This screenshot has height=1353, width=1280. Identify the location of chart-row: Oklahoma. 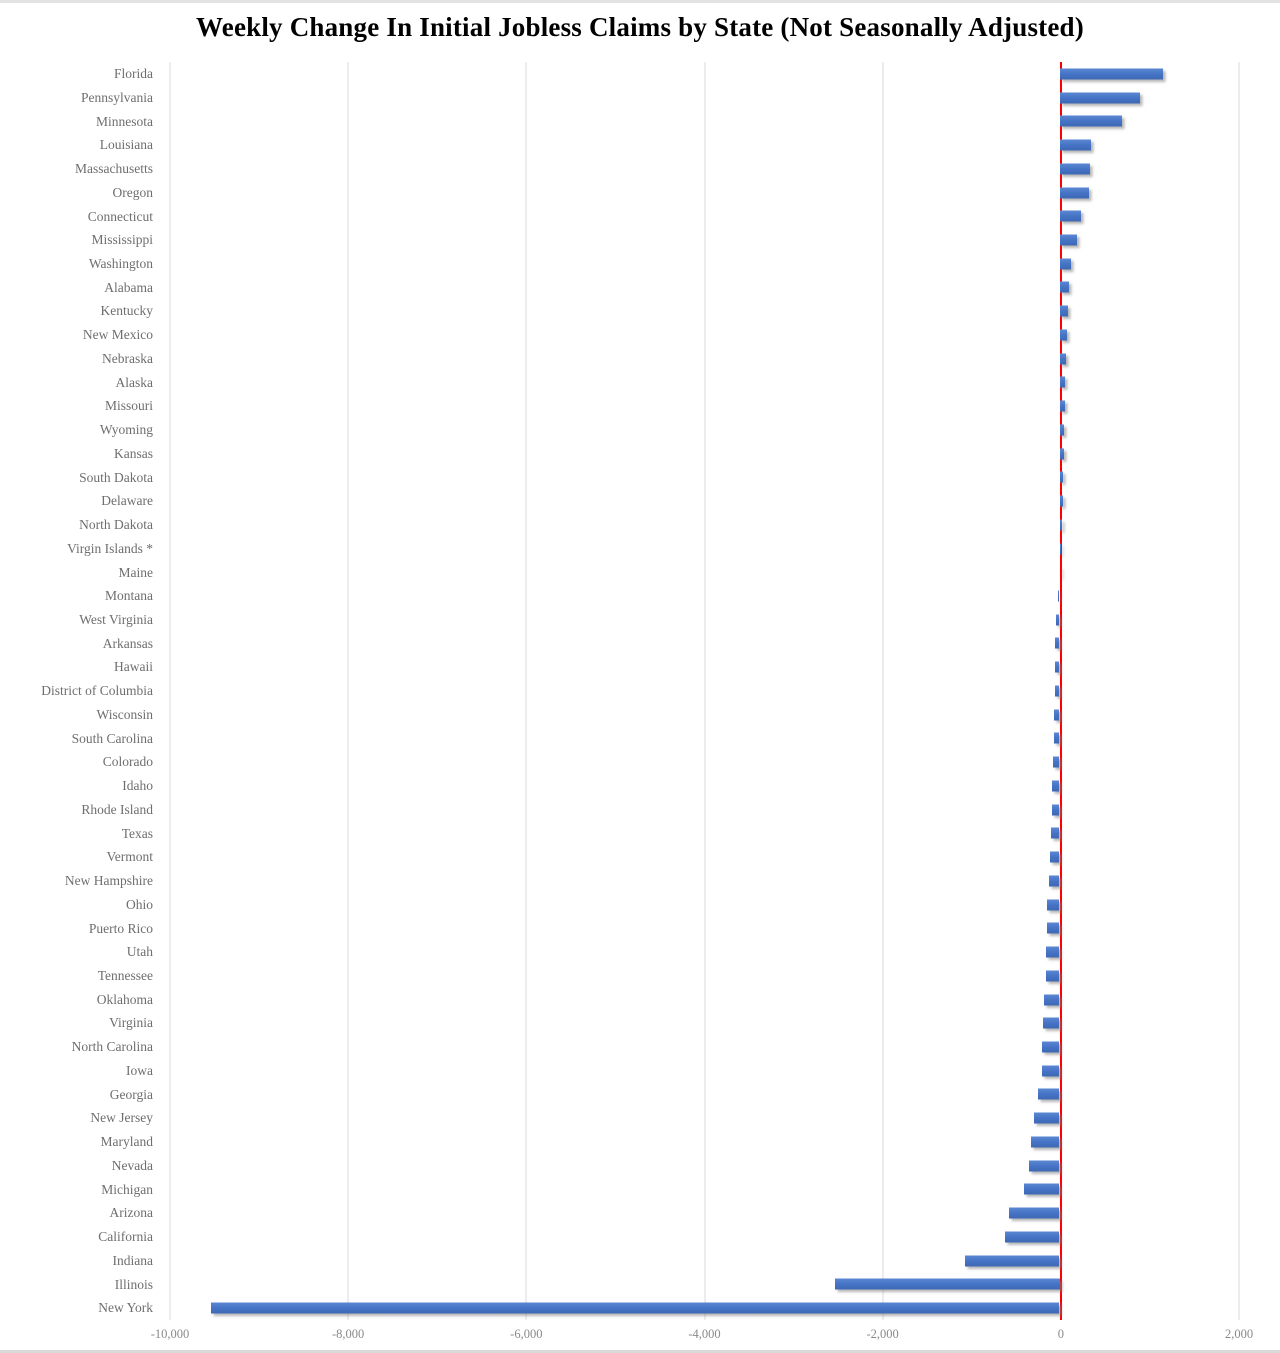
(619, 1000).